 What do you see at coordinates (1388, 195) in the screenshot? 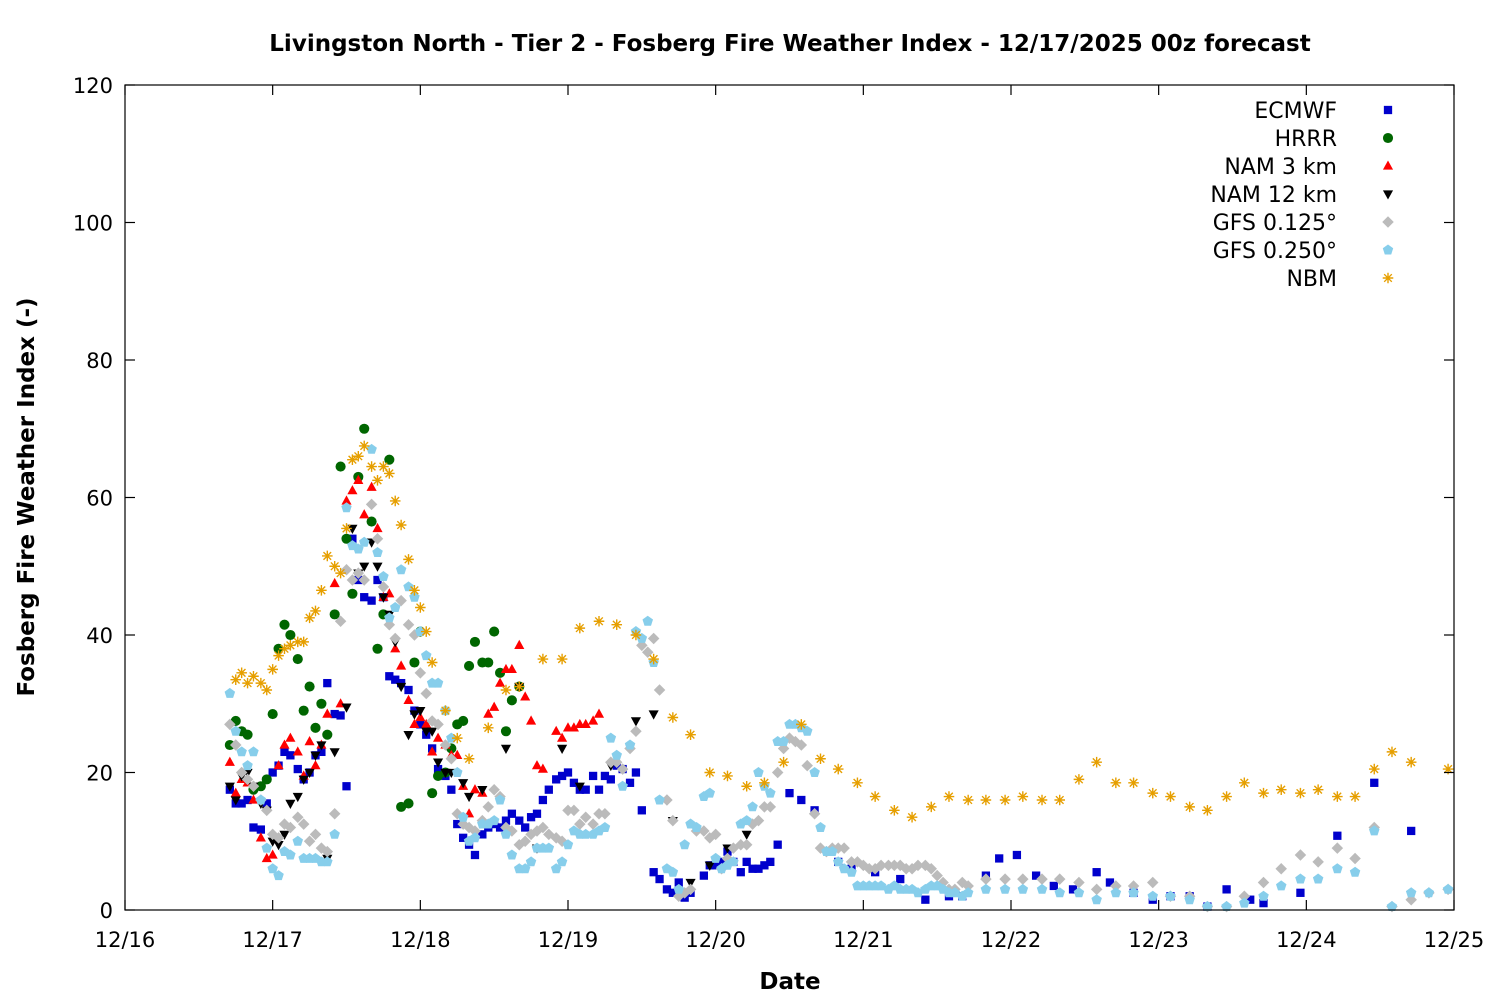
I see `legend-marker-nam-12-km` at bounding box center [1388, 195].